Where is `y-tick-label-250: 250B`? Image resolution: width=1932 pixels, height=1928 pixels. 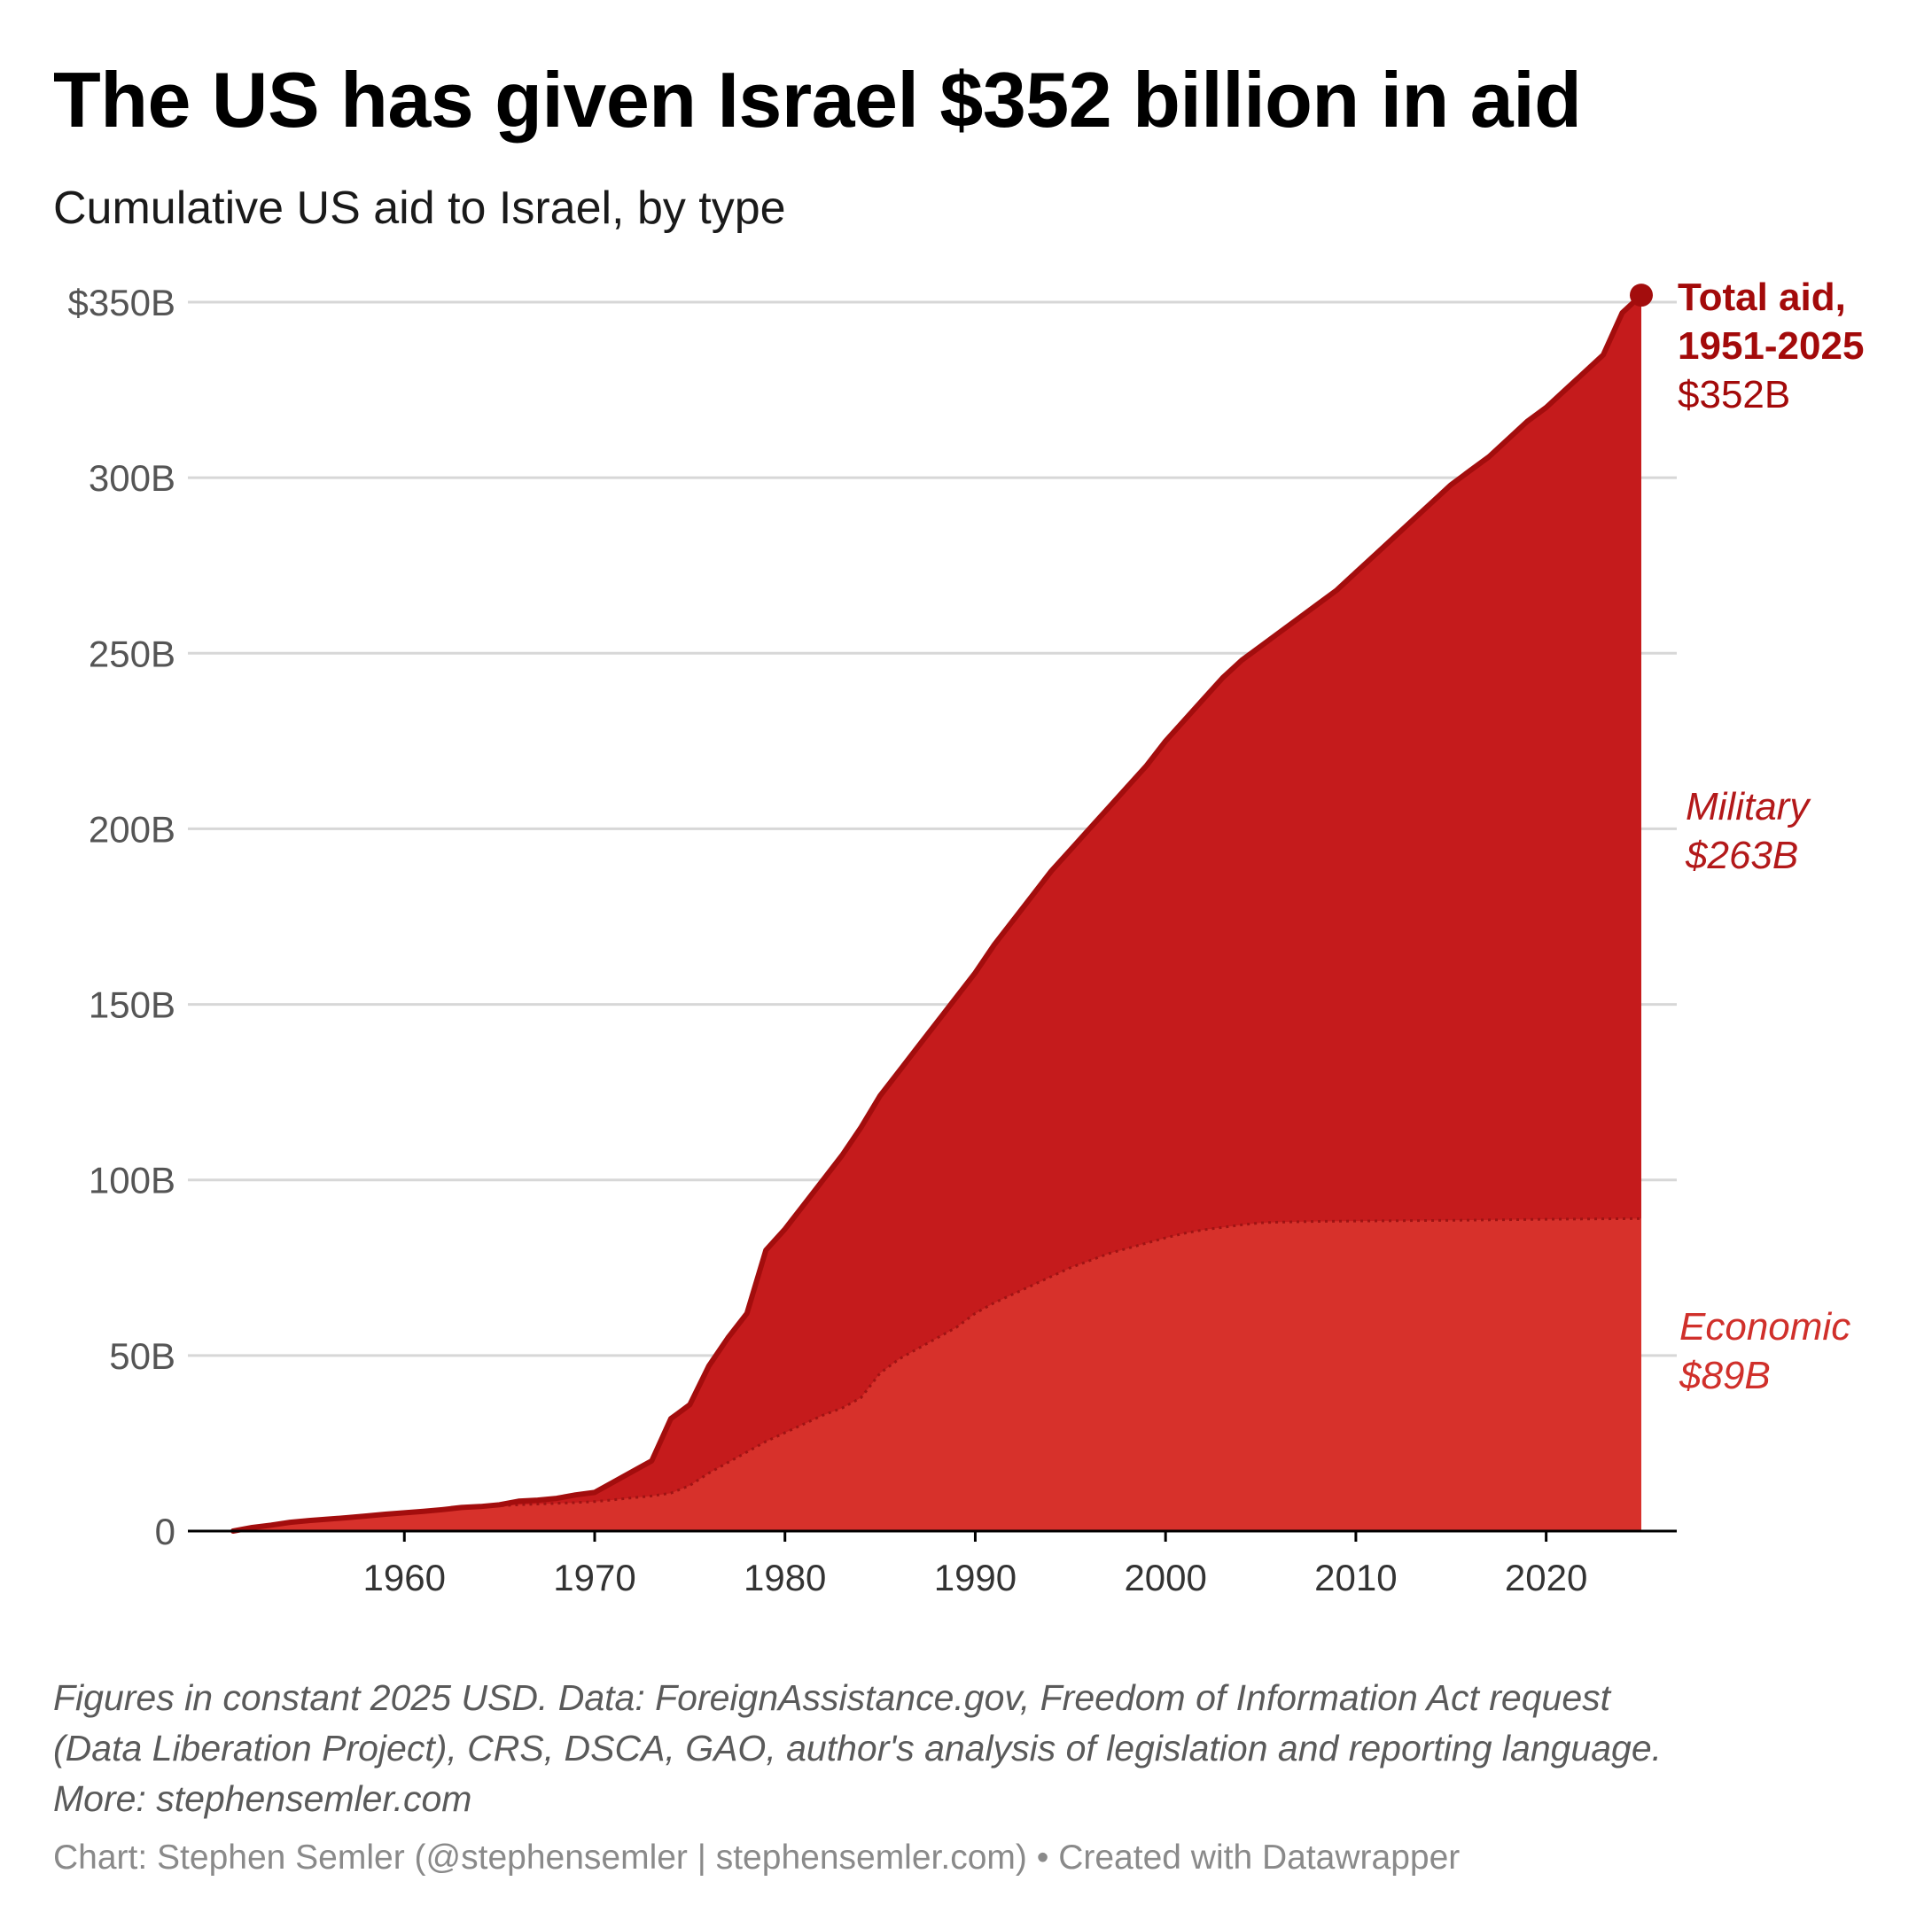
y-tick-label-250: 250B is located at coordinates (132, 653).